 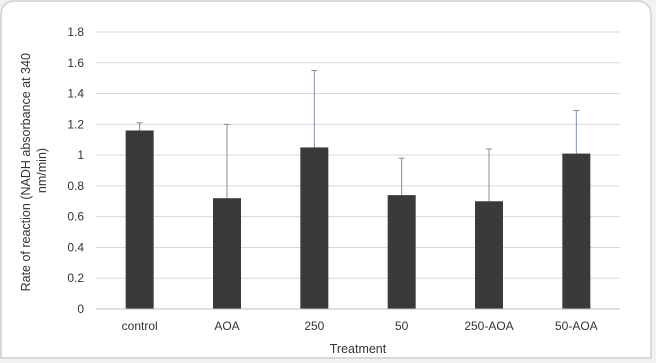 What do you see at coordinates (360, 326) in the screenshot?
I see `x-tick-labels: control AOA 250 50 250-AOA 50-AOA` at bounding box center [360, 326].